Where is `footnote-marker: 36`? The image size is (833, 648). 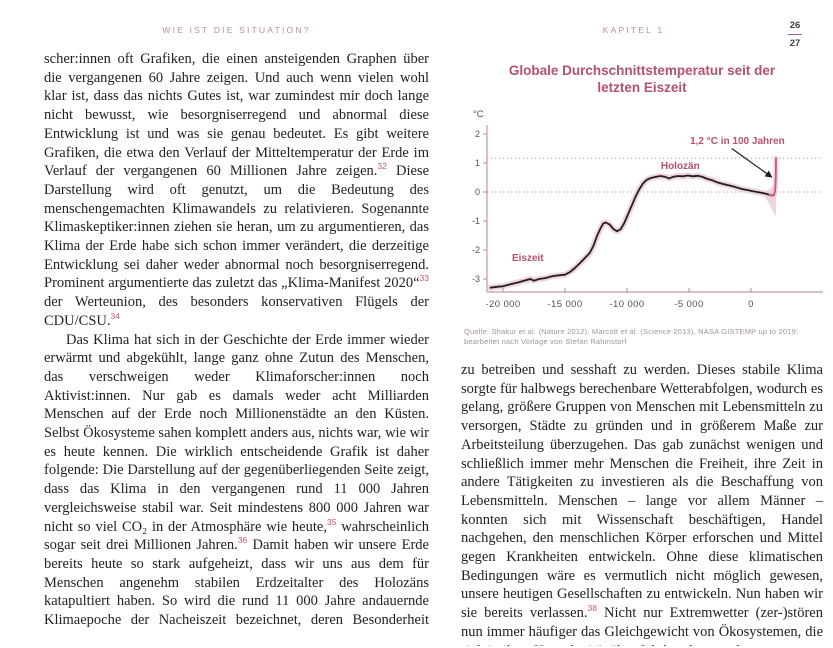 footnote-marker: 36 is located at coordinates (242, 540).